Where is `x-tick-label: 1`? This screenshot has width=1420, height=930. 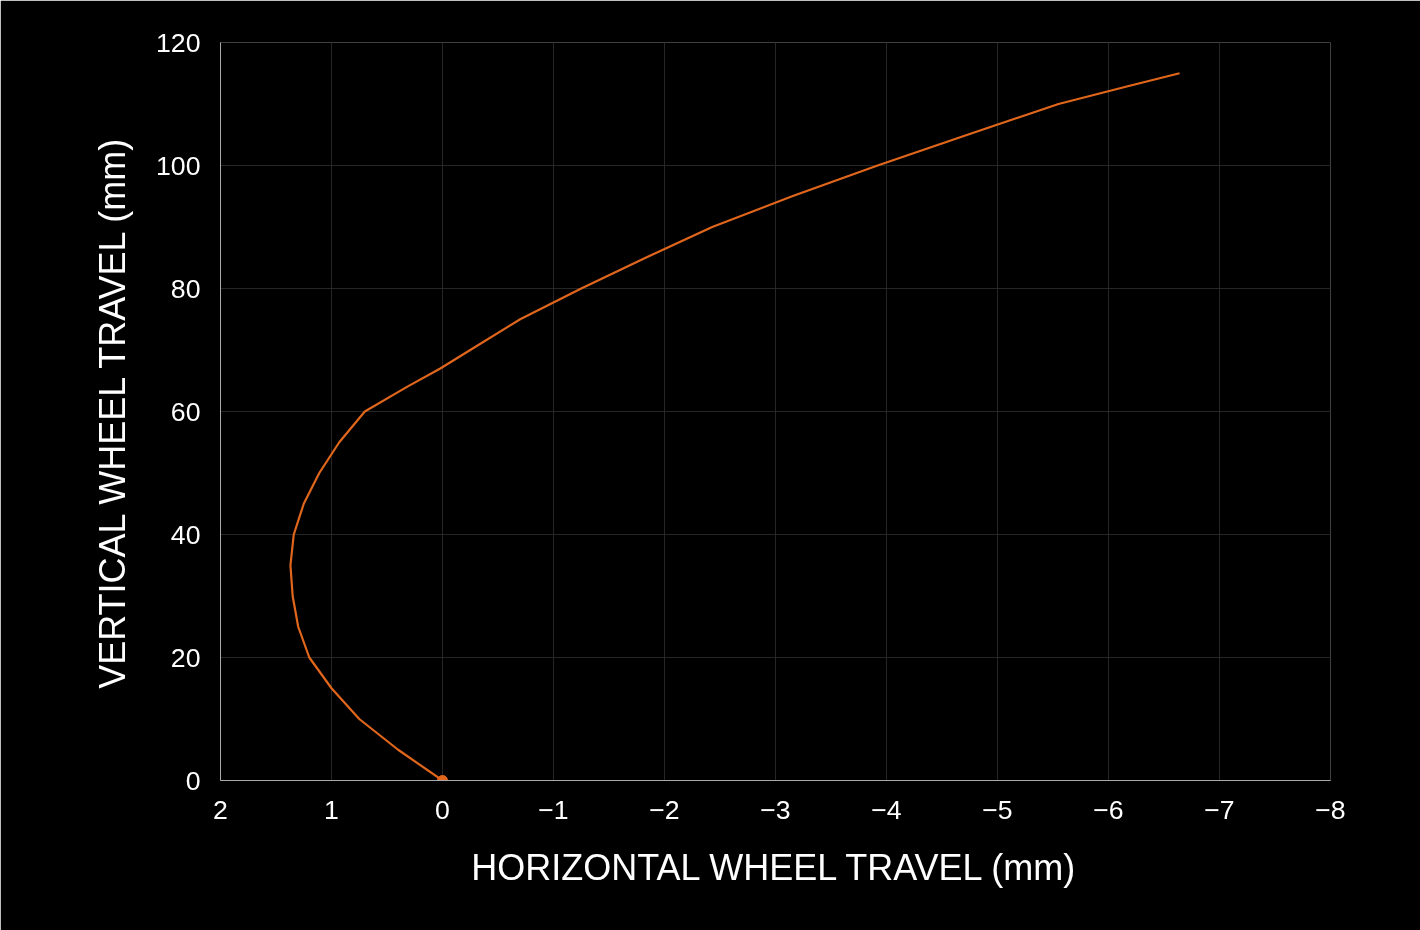
x-tick-label: 1 is located at coordinates (331, 809).